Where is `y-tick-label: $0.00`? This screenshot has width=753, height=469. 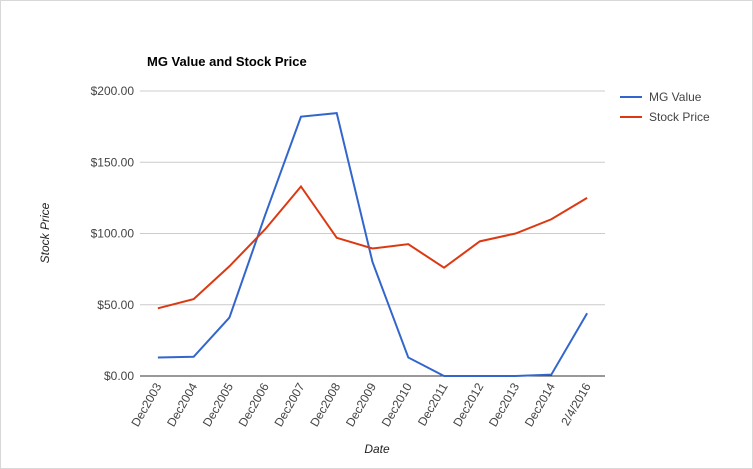
y-tick-label: $0.00 is located at coordinates (119, 376).